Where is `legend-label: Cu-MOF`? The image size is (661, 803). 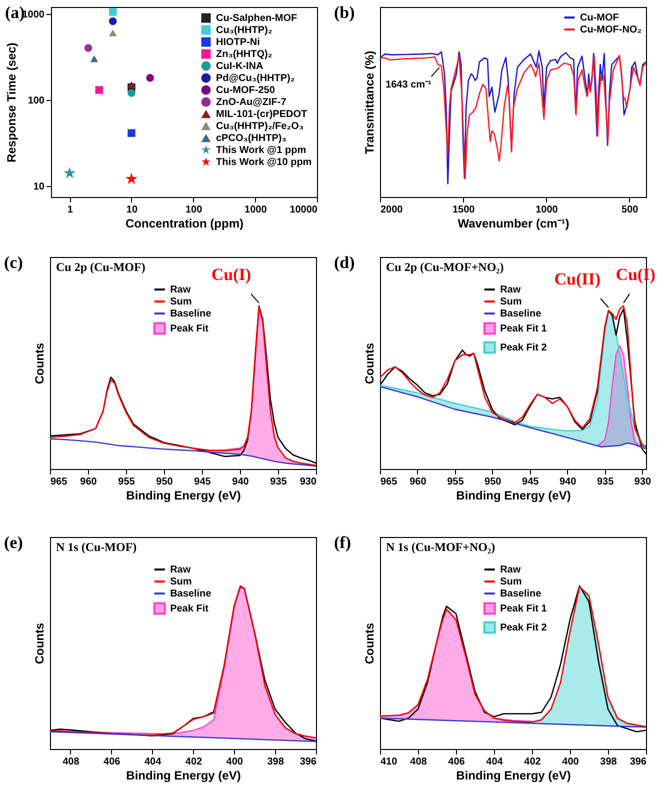 legend-label: Cu-MOF is located at coordinates (599, 18).